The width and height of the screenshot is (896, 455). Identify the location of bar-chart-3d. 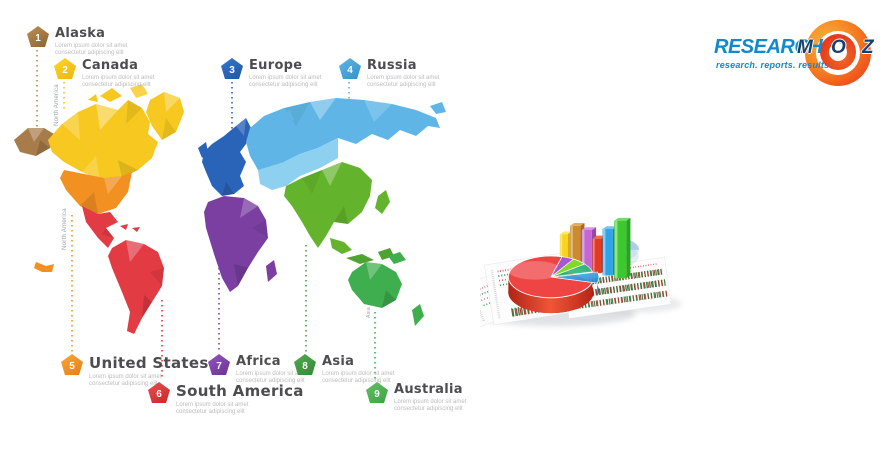
(595, 248).